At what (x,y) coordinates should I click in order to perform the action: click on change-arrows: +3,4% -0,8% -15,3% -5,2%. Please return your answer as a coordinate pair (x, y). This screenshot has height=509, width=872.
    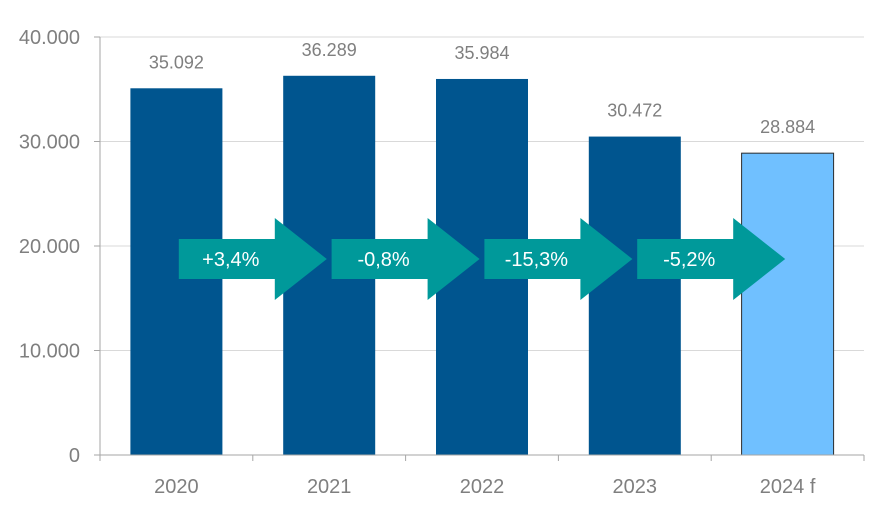
    Looking at the image, I should click on (482, 259).